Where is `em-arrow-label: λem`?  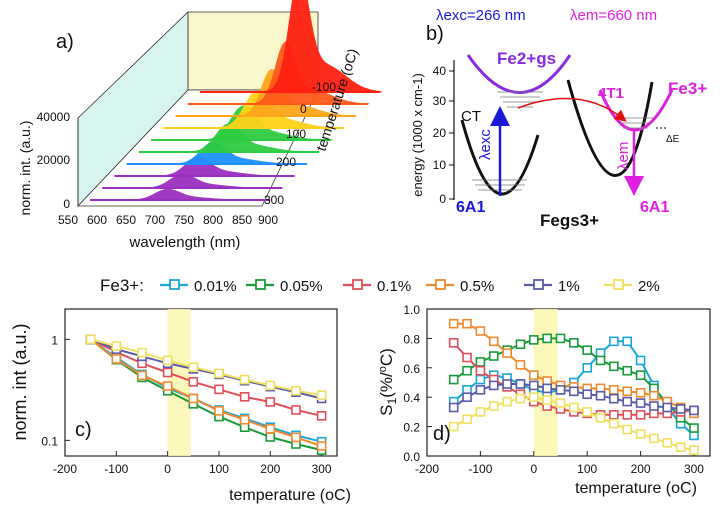
em-arrow-label: λem is located at coordinates (623, 156).